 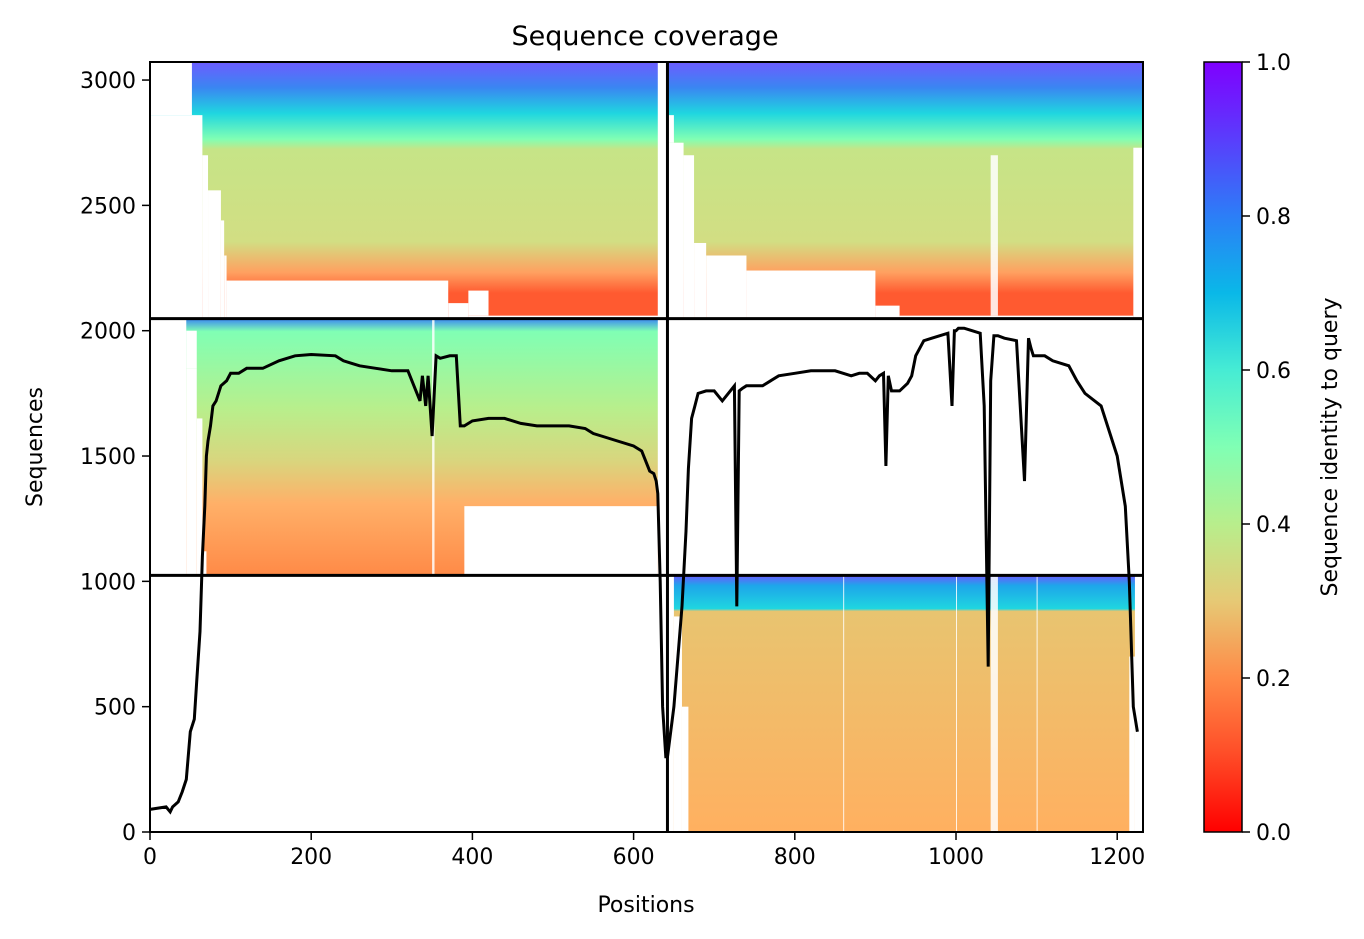 I want to click on colorbar-tick-label: 0.2, so click(x=1273, y=679).